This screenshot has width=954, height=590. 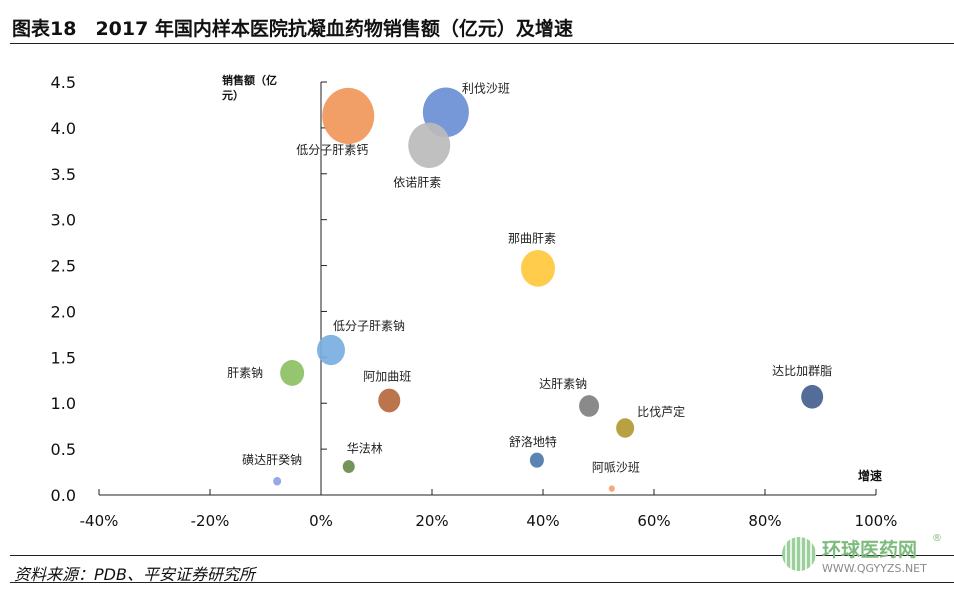 I want to click on watermark-name: 环球医药网, so click(x=870, y=550).